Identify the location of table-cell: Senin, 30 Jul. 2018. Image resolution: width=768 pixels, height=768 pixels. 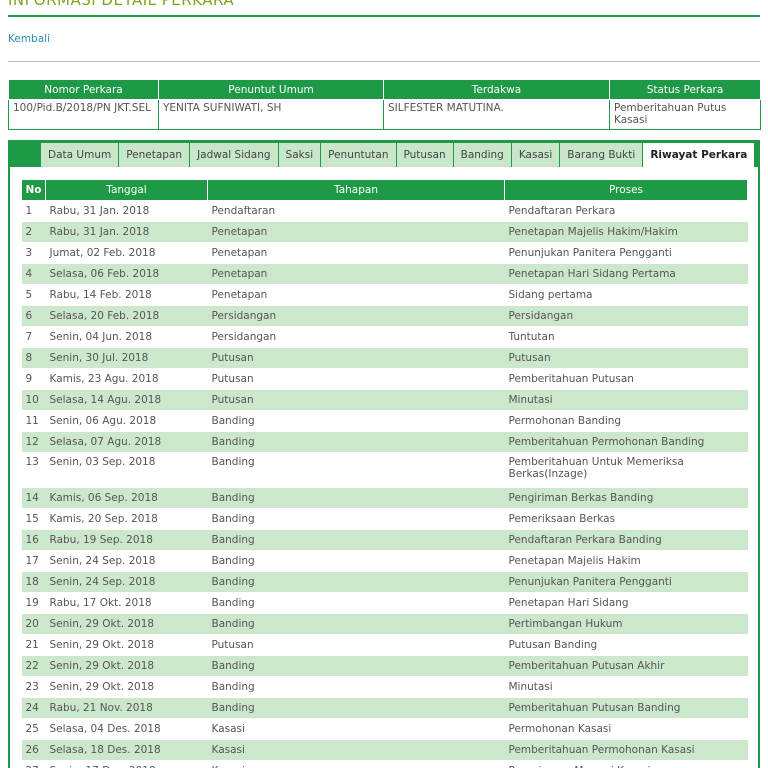
(126, 358).